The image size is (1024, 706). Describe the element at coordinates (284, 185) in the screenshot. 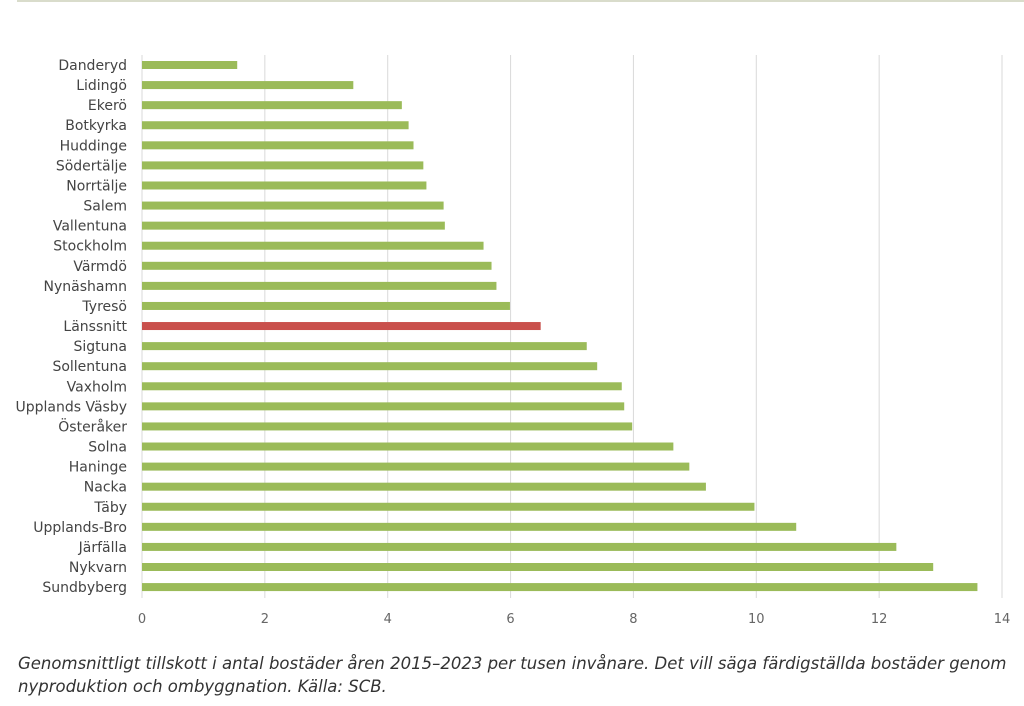

I see `bar-norrtälje` at that location.